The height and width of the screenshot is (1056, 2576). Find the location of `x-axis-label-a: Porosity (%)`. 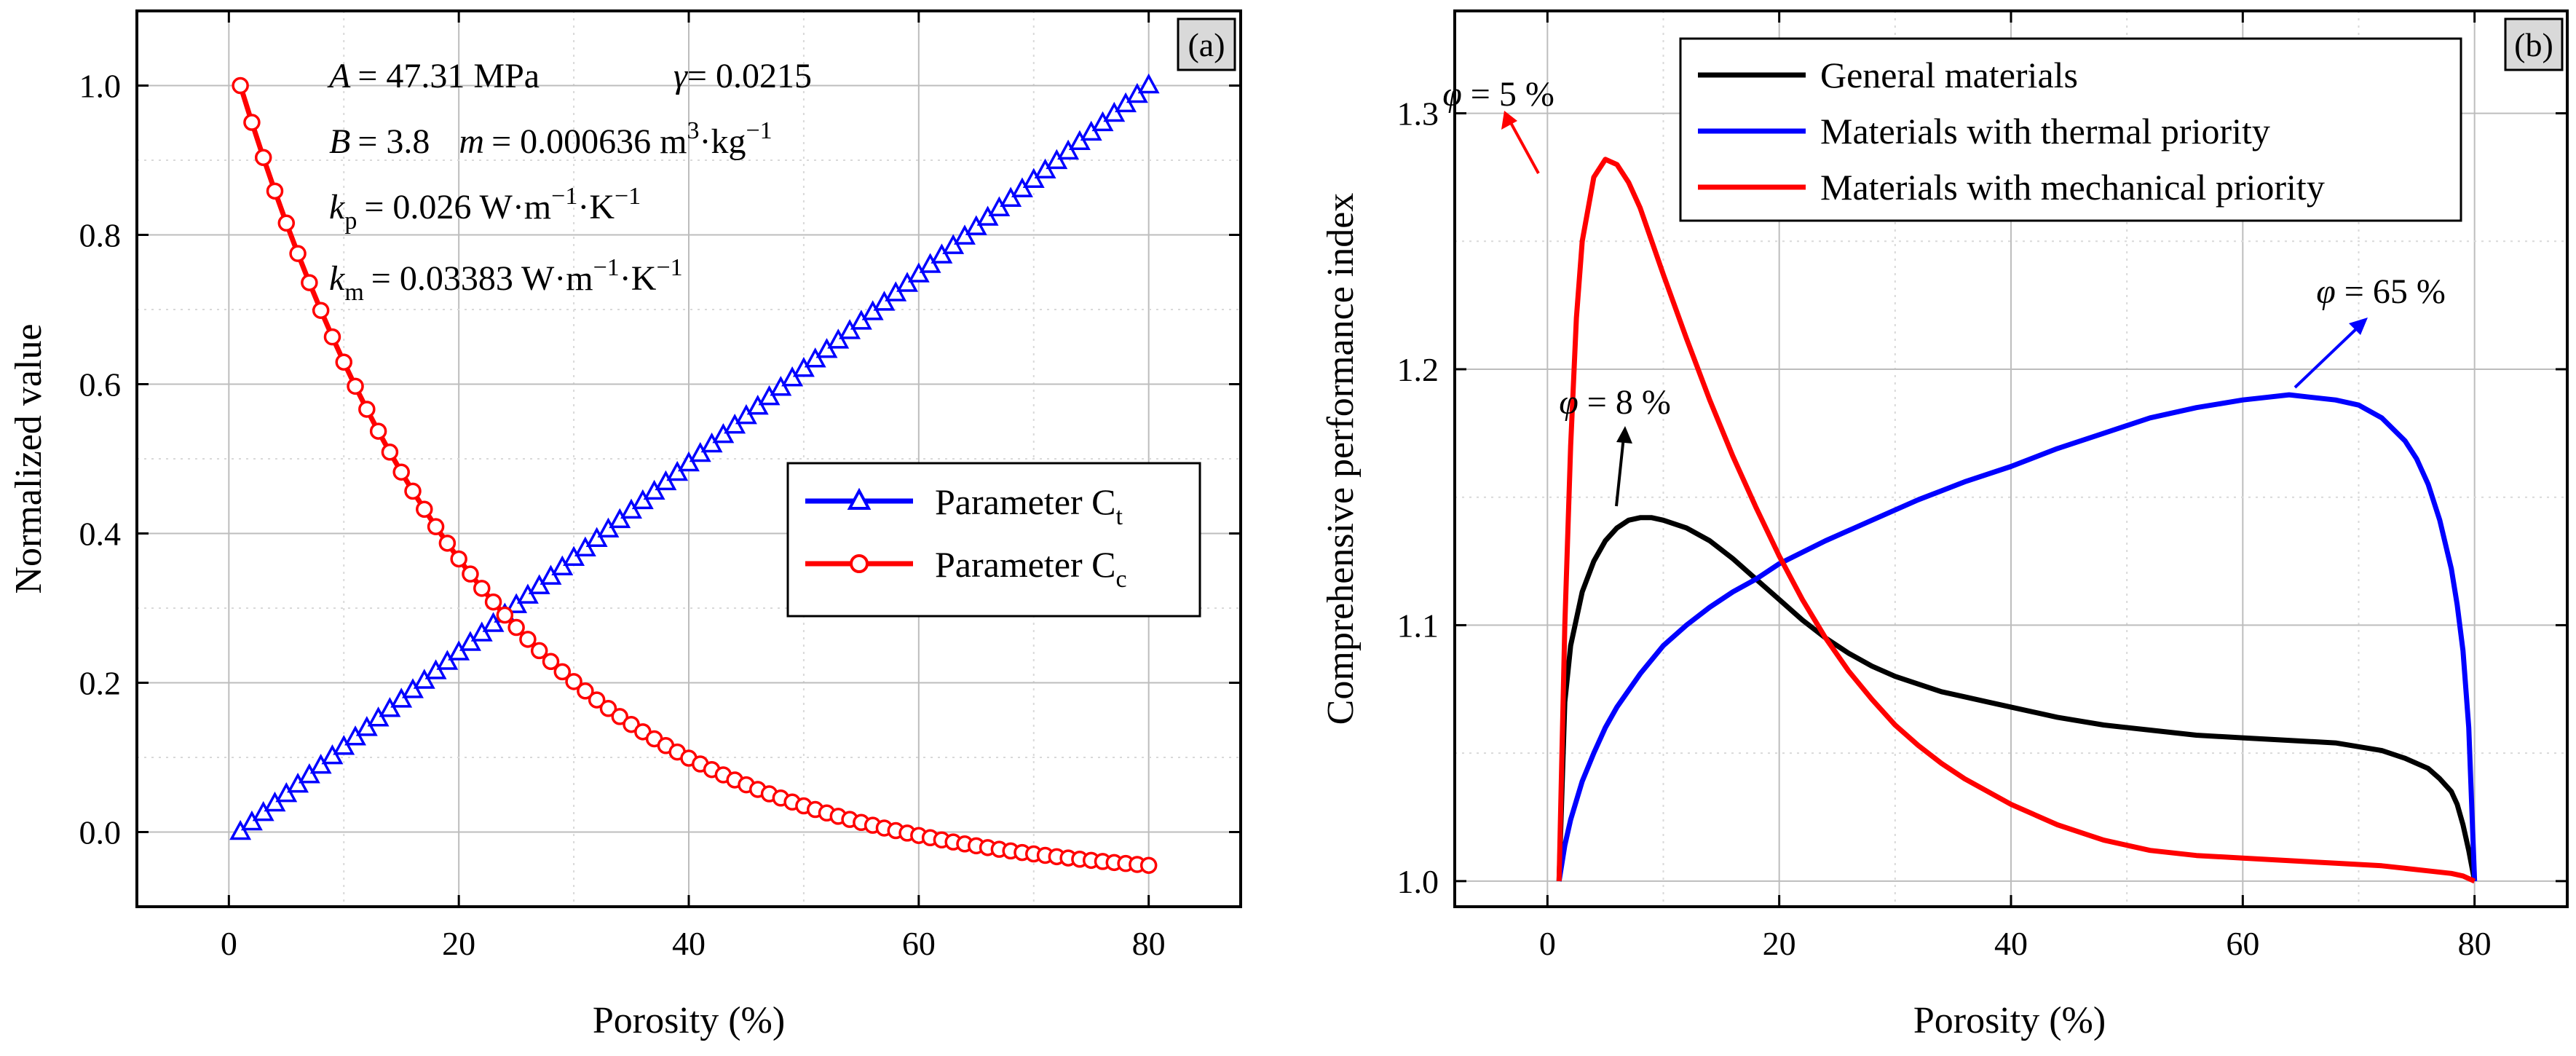

x-axis-label-a: Porosity (%) is located at coordinates (689, 1020).